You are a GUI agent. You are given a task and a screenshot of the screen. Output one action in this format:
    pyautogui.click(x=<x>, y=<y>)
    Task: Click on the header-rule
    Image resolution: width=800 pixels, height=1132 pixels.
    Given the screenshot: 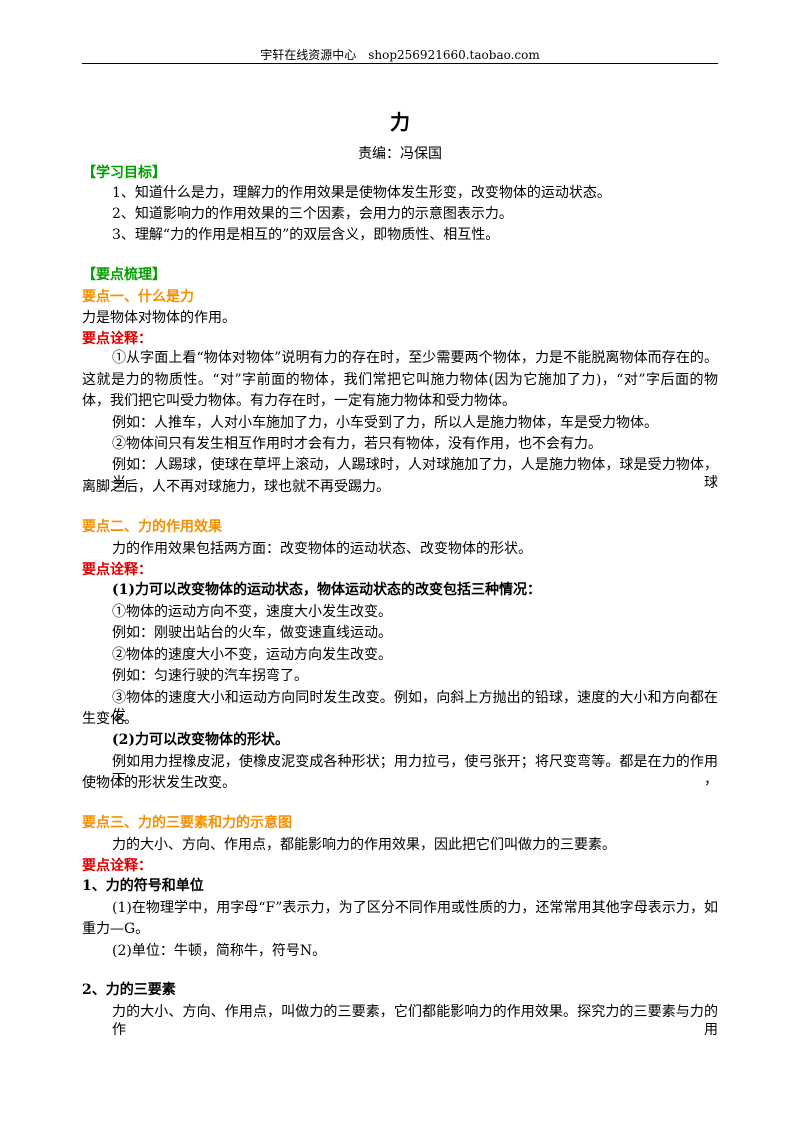 What is the action you would take?
    pyautogui.click(x=400, y=63)
    